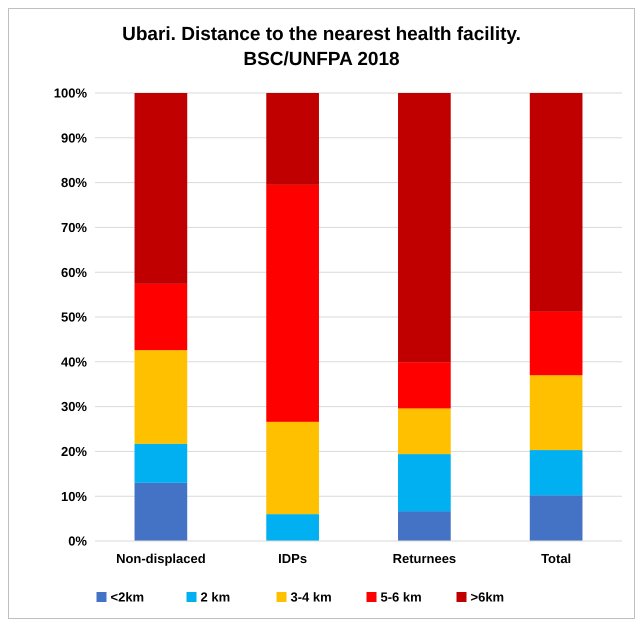  Describe the element at coordinates (487, 597) in the screenshot. I see `legend-label: >6km` at that location.